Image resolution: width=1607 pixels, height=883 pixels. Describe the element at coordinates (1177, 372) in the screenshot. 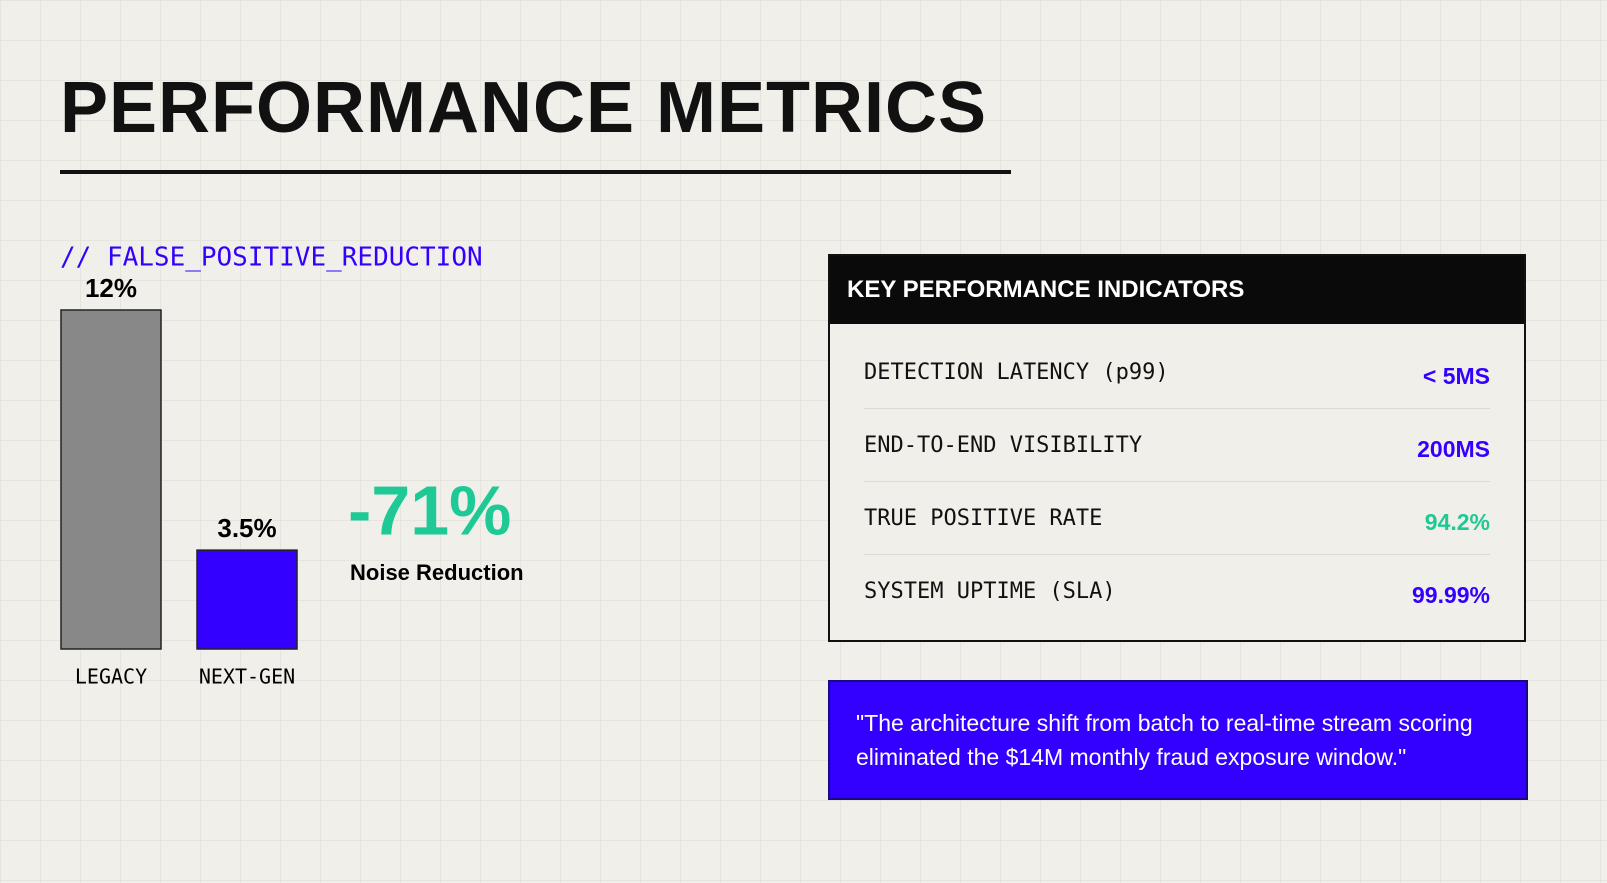

I see `kpi-row: DETECTION LATENCY (p99) < 5MS` at that location.